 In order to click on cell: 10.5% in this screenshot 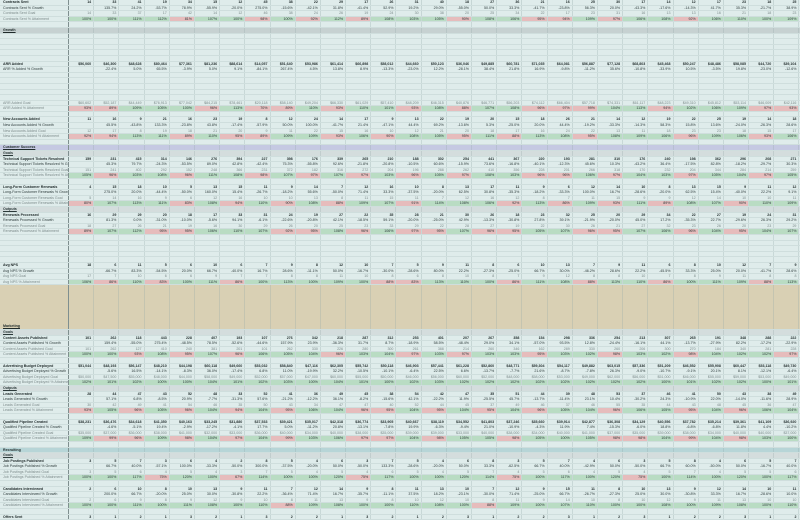, I will do `click(686, 69)`.